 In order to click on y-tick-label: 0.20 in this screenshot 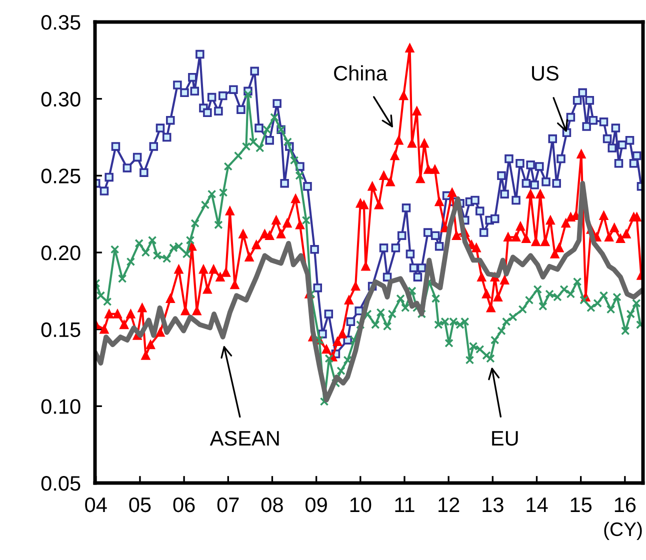, I will do `click(60, 253)`.